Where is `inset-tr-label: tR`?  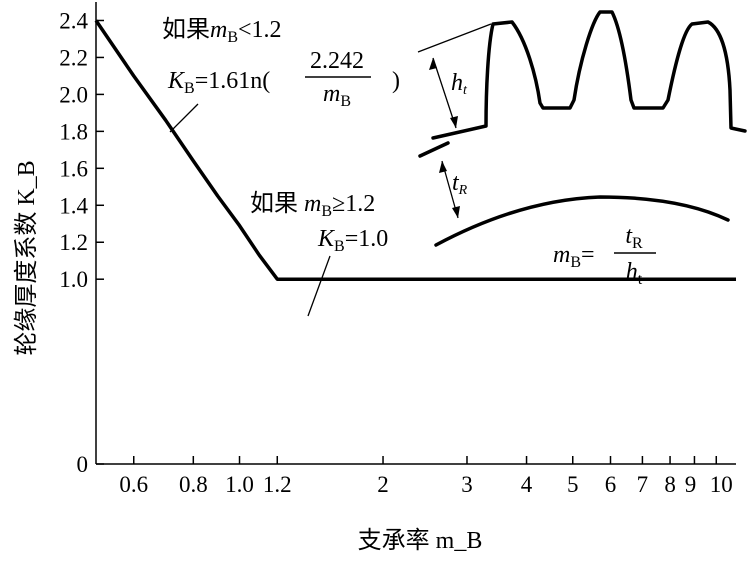 inset-tr-label: tR is located at coordinates (460, 184).